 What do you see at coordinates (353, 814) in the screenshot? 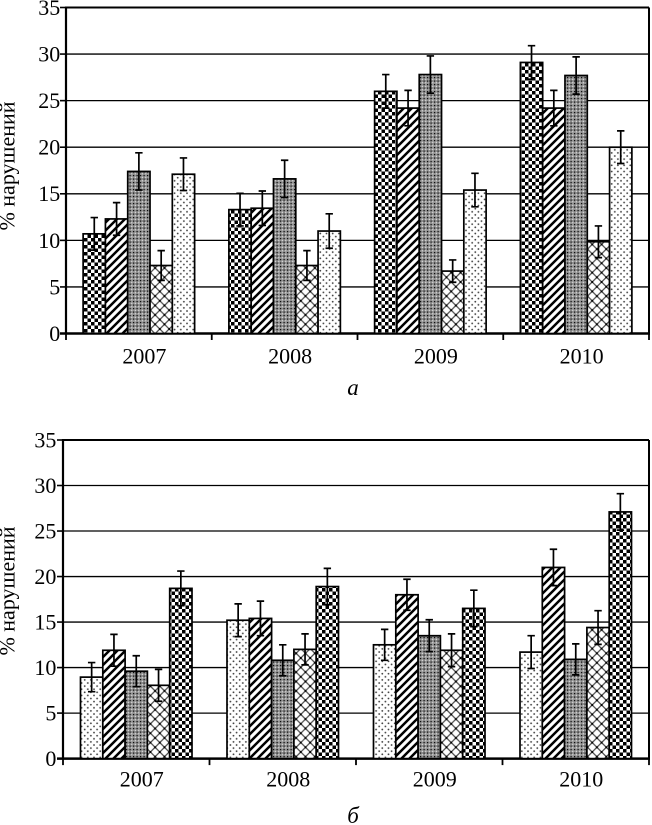
I see `svg-text: б` at bounding box center [353, 814].